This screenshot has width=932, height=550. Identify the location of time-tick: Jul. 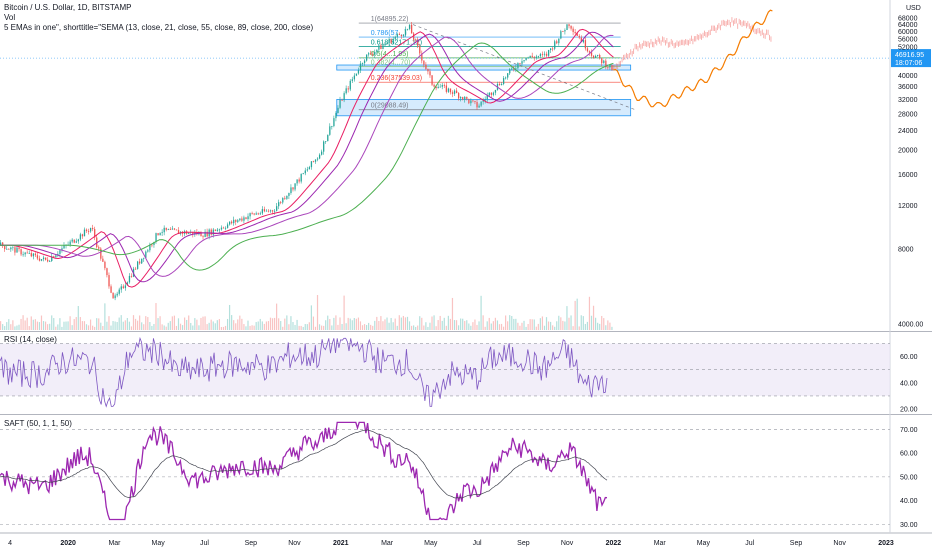
(477, 543).